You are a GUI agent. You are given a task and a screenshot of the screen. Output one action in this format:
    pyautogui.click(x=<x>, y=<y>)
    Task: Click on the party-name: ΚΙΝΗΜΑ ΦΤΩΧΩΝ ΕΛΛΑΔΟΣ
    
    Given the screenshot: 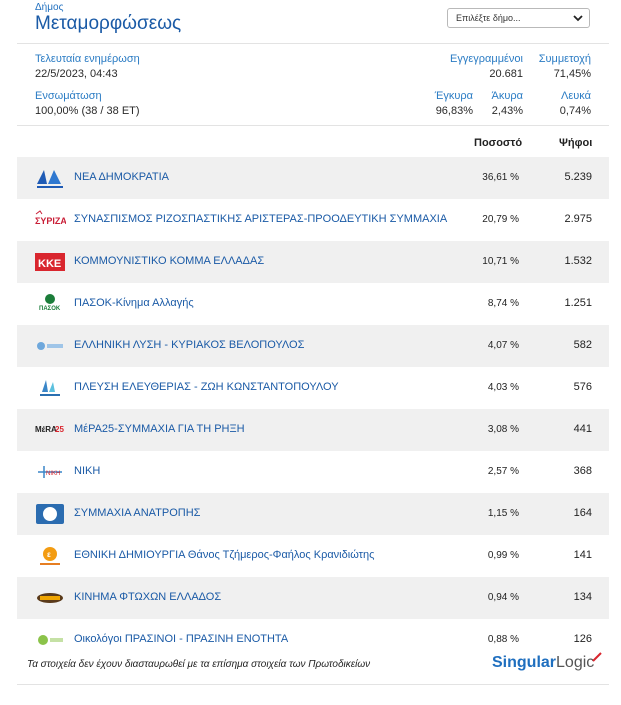 What is the action you would take?
    pyautogui.click(x=148, y=597)
    